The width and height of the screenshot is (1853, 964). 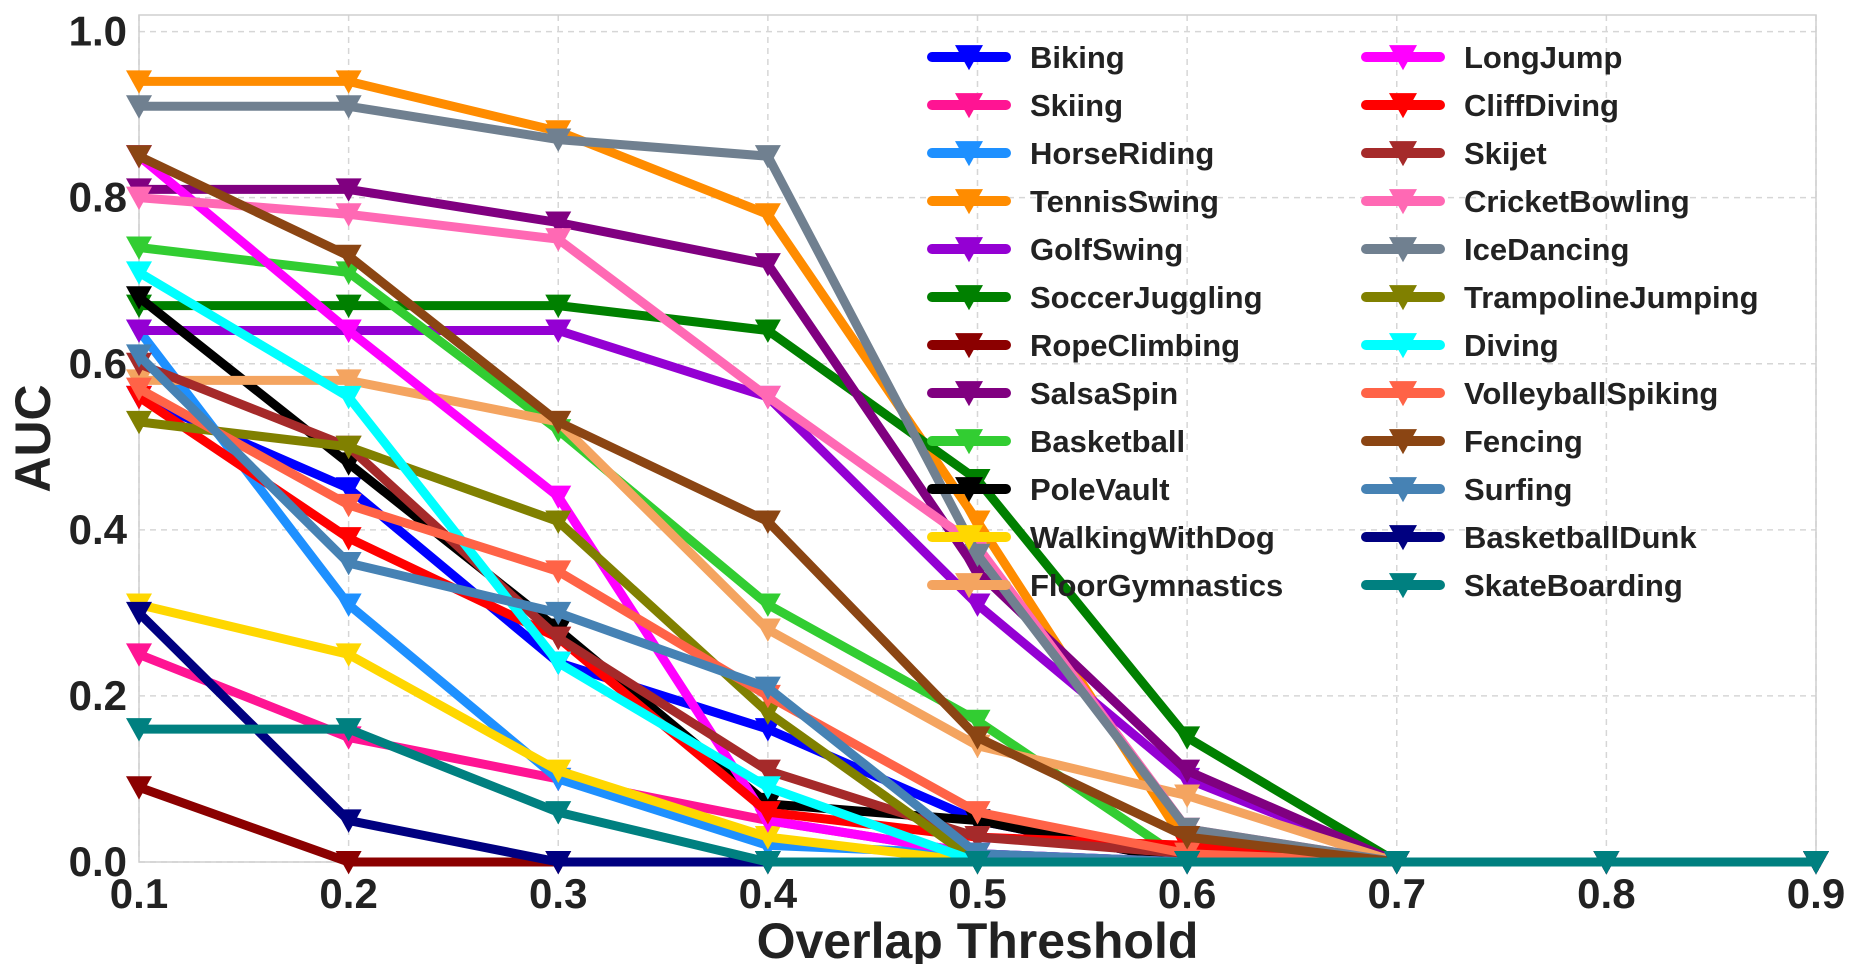 What do you see at coordinates (558, 893) in the screenshot?
I see `x-tick-label: 0.3` at bounding box center [558, 893].